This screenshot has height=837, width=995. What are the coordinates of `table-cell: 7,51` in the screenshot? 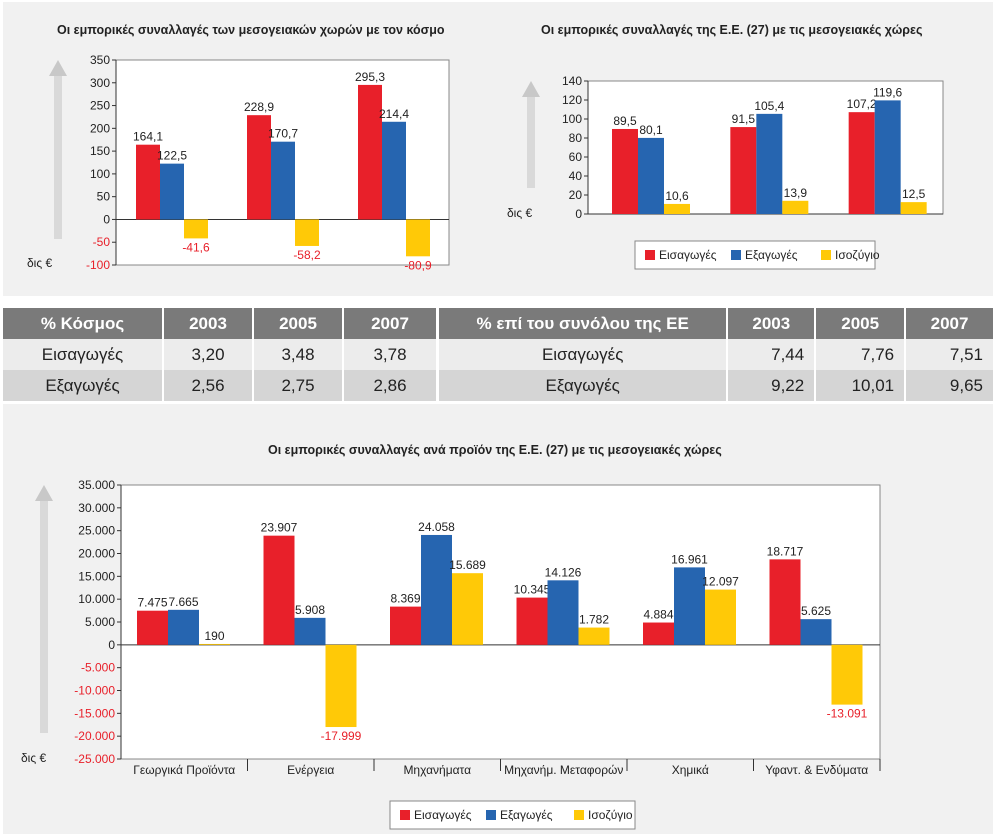 It's located at (948, 354).